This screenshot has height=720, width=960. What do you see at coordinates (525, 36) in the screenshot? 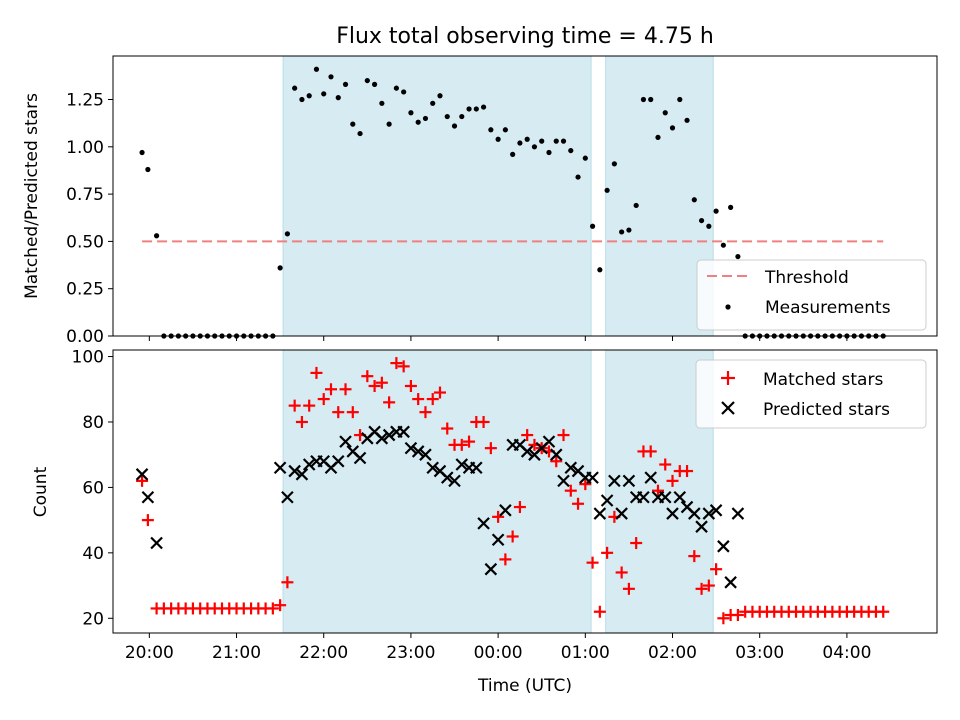
I see `chart-title: Flux total observing time = 4.75 h` at bounding box center [525, 36].